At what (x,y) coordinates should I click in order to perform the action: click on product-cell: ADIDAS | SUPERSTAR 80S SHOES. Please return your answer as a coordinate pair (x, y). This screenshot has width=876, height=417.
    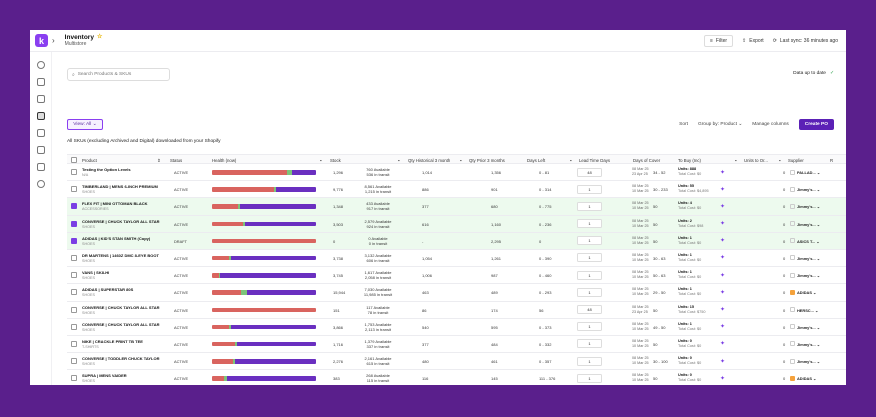
    Looking at the image, I should click on (108, 292).